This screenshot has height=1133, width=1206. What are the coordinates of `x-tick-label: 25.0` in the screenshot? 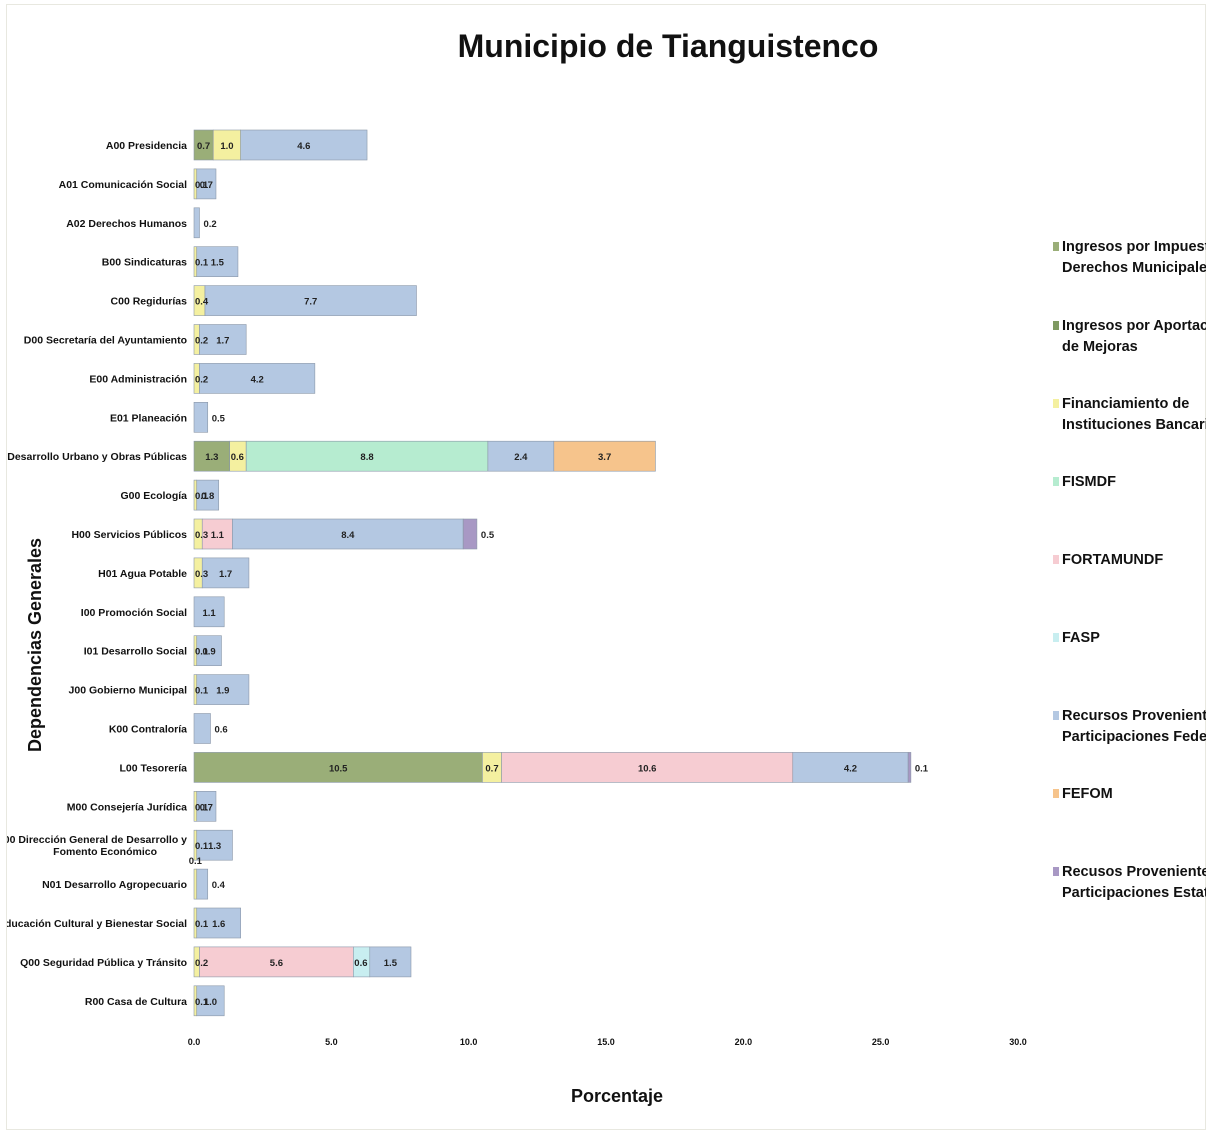 It's located at (881, 1042).